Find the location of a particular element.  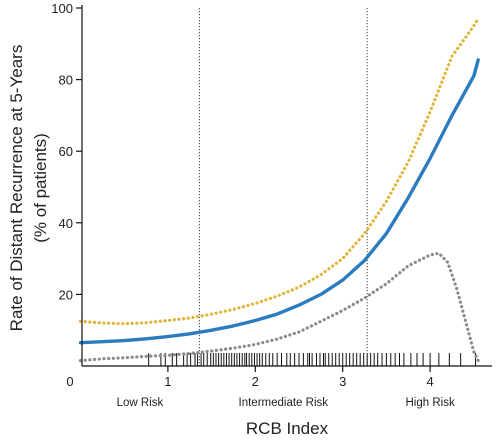

risk-zone-label: High Risk is located at coordinates (429, 403).